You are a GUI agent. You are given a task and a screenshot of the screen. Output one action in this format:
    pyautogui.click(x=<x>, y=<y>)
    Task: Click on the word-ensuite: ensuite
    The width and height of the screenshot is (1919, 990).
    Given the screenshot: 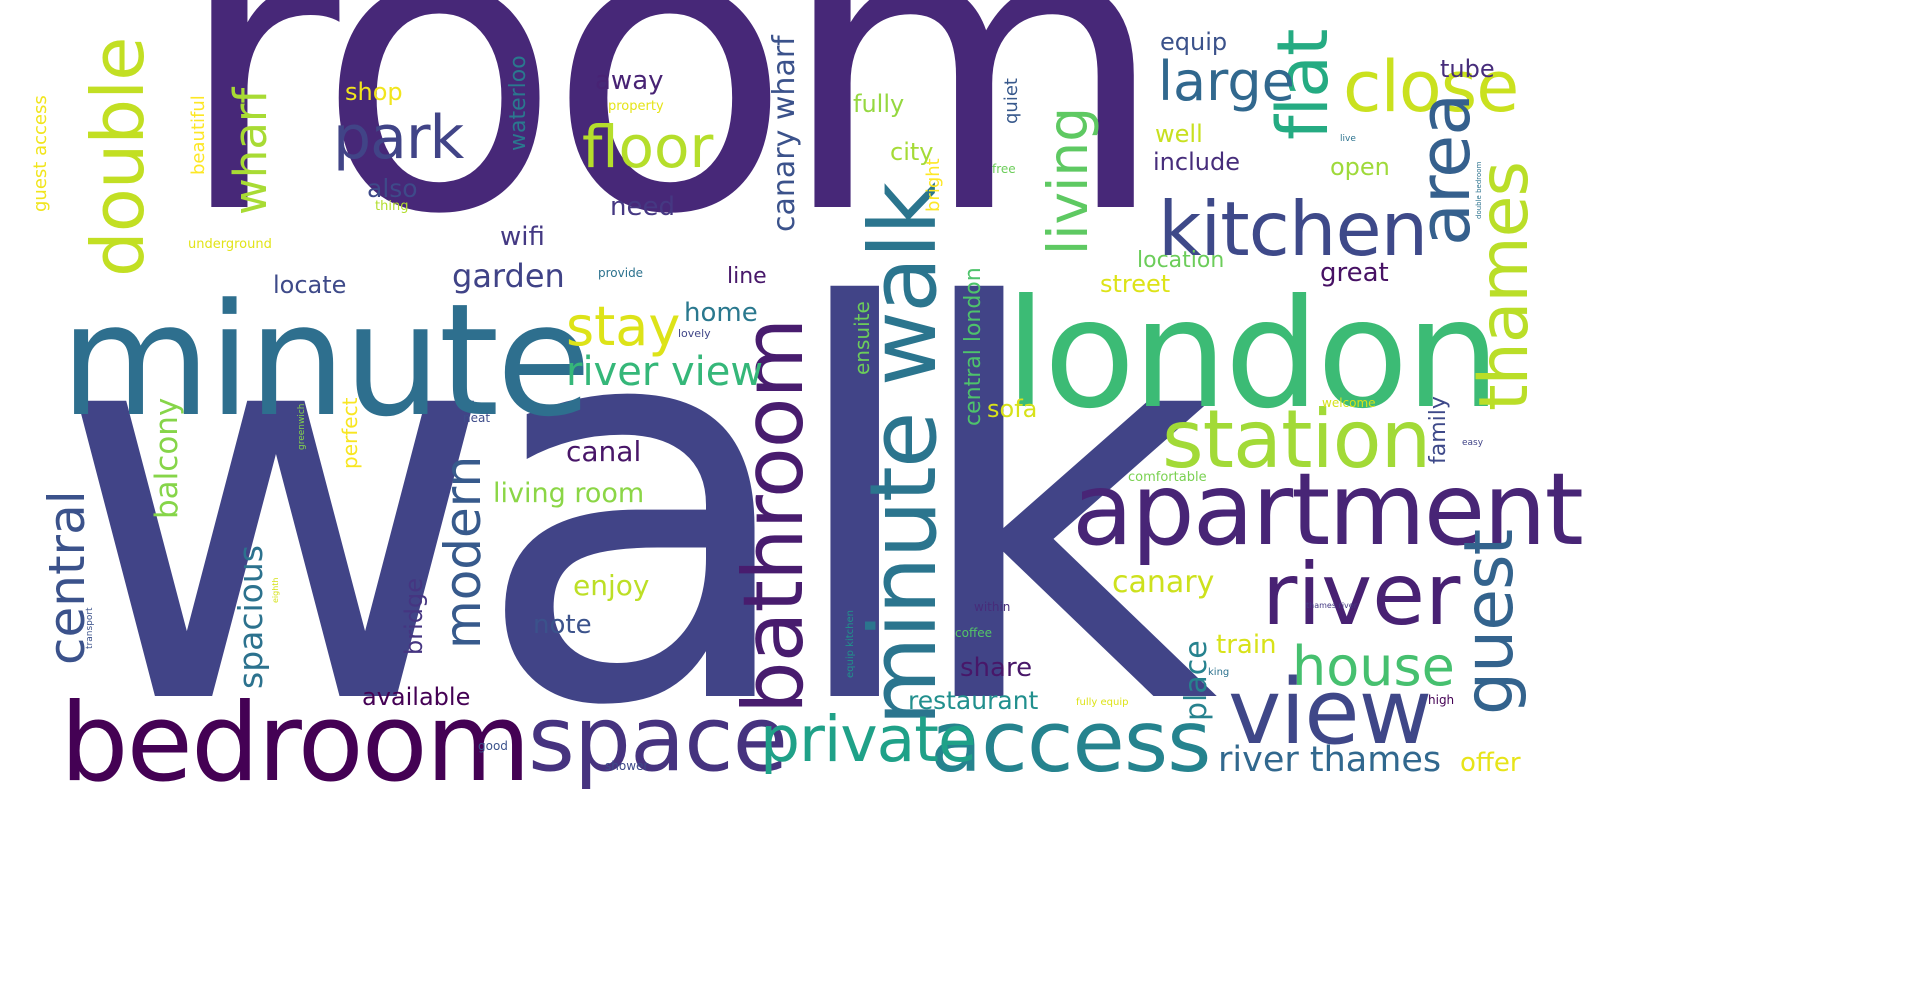 What is the action you would take?
    pyautogui.click(x=862, y=338)
    